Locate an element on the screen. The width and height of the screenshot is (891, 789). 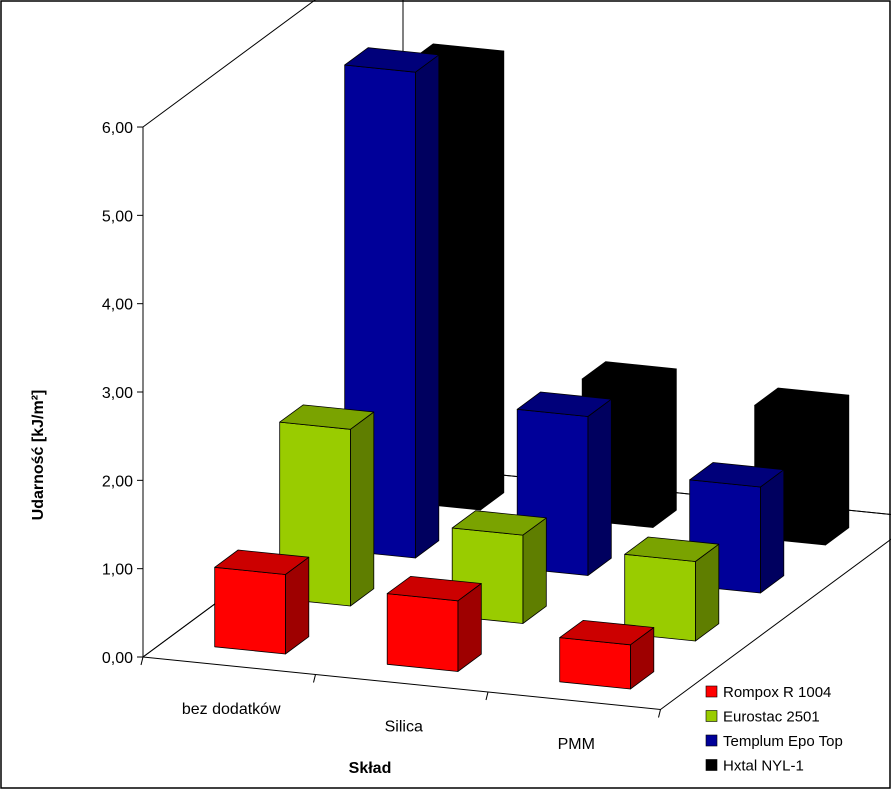
y-tick-label: 5,00 is located at coordinates (117, 216).